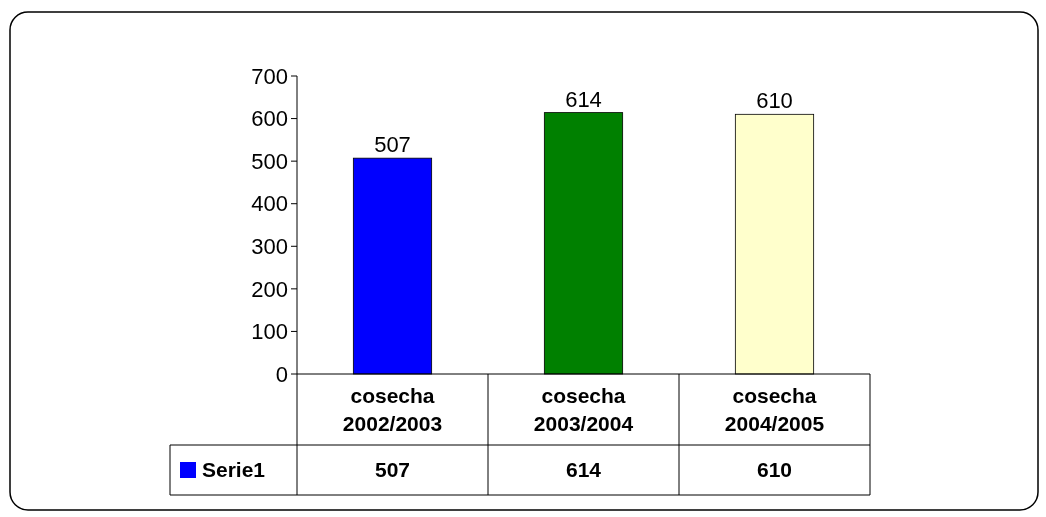 The height and width of the screenshot is (517, 1046). I want to click on annotation: 610, so click(774, 101).